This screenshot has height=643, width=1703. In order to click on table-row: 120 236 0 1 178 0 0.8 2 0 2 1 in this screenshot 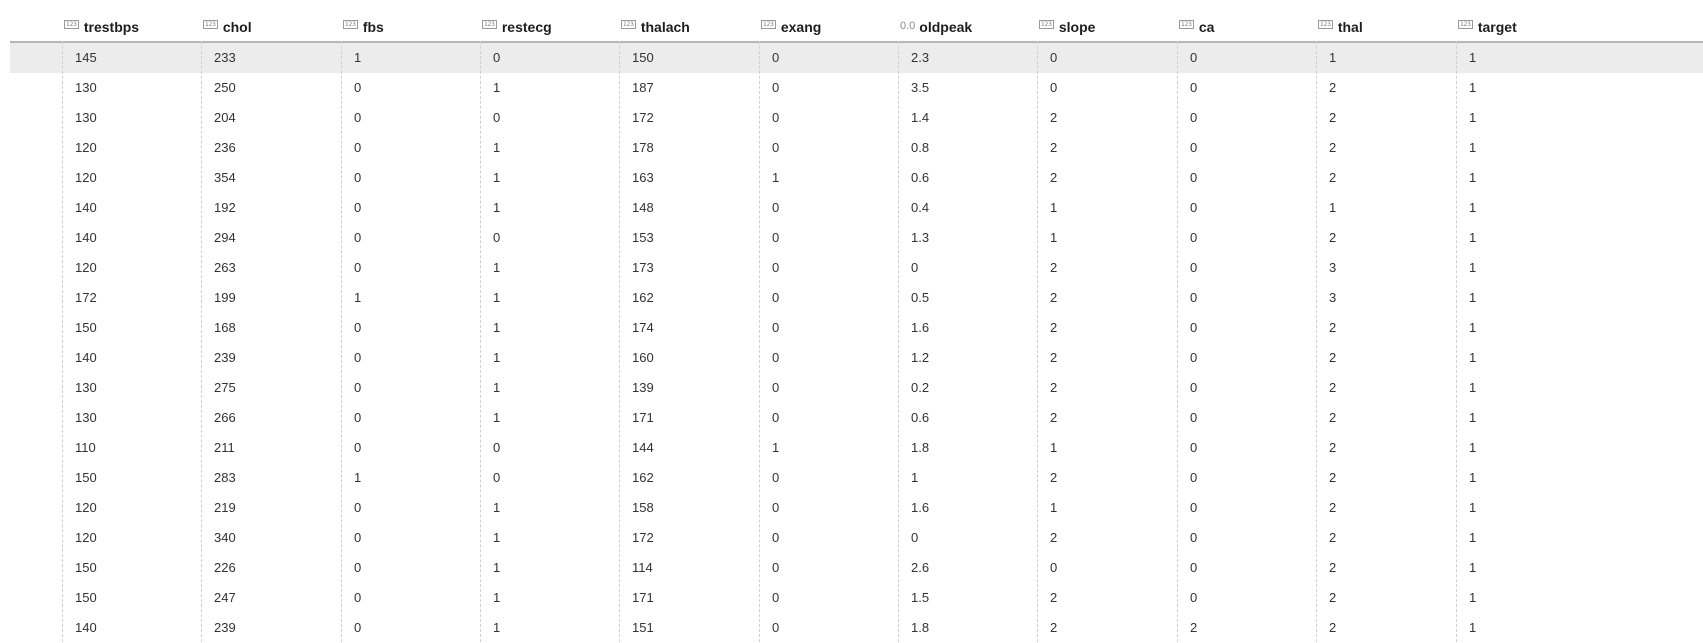, I will do `click(856, 148)`.